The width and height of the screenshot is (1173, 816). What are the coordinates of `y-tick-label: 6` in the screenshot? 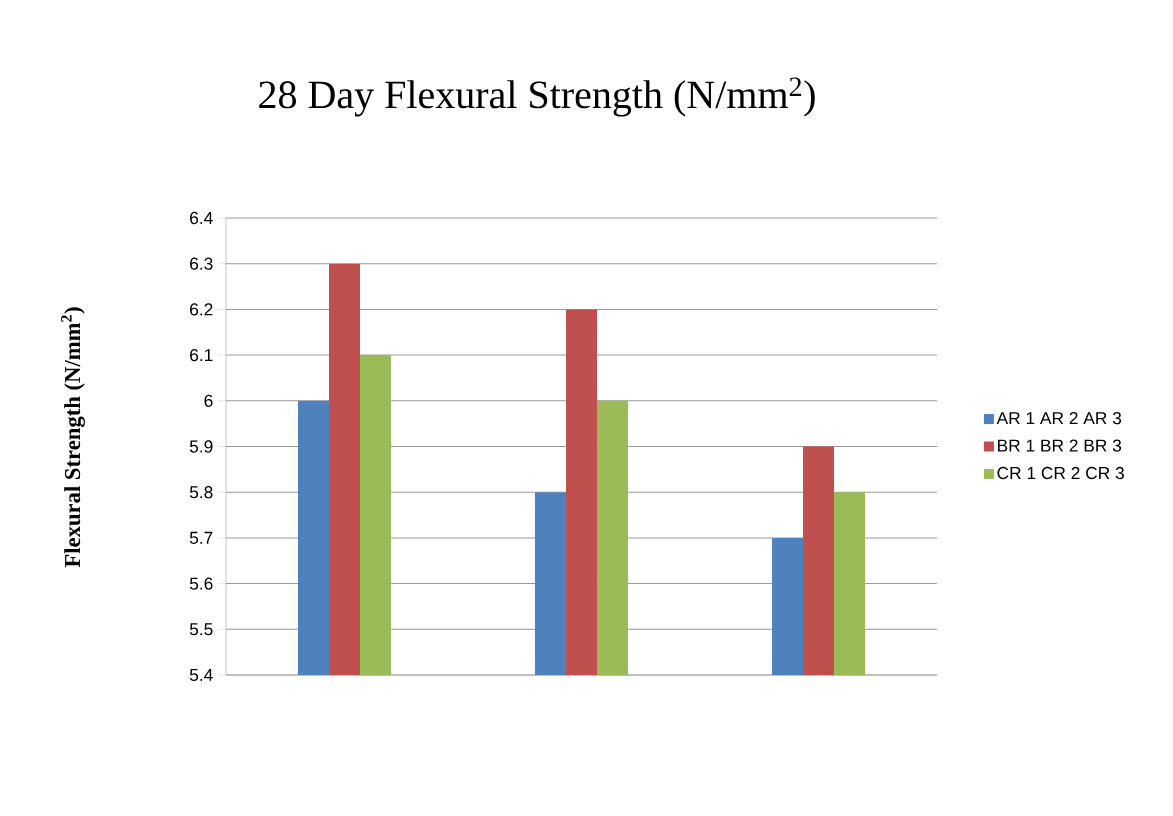 It's located at (208, 400).